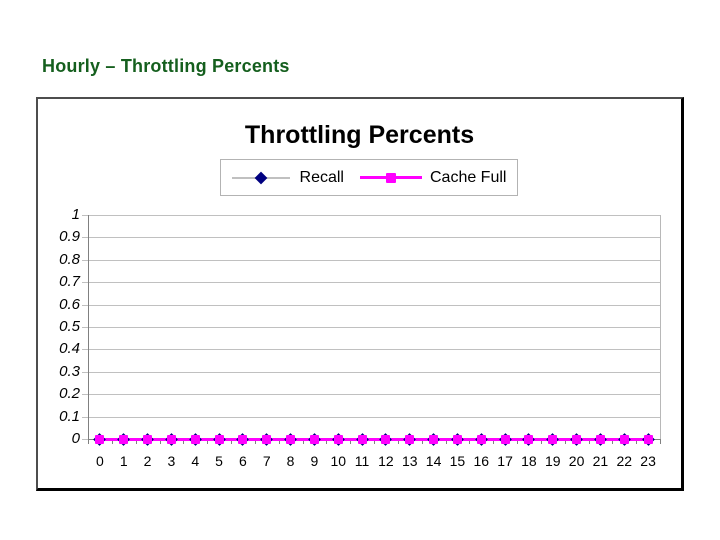  What do you see at coordinates (409, 461) in the screenshot?
I see `x-tick-label: 13` at bounding box center [409, 461].